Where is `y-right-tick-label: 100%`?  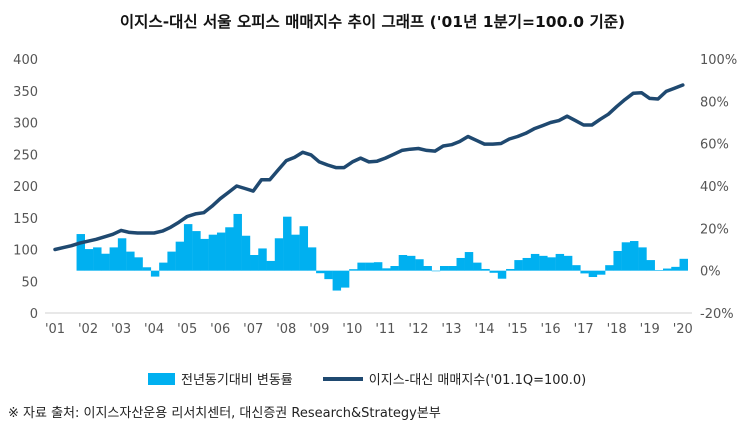 y-right-tick-label: 100% is located at coordinates (718, 60).